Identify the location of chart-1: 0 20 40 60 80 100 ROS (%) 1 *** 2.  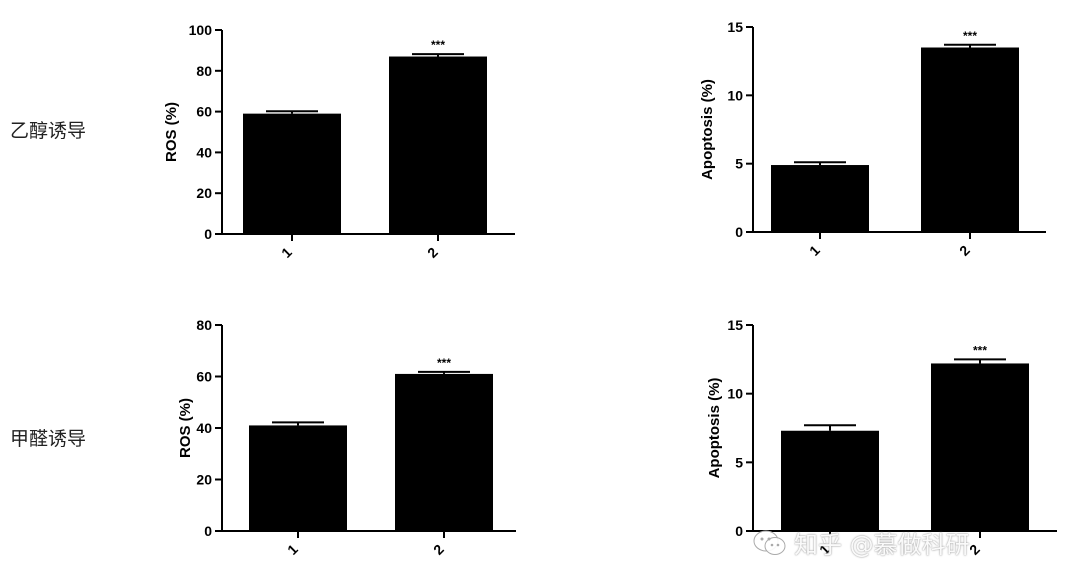
(339, 141).